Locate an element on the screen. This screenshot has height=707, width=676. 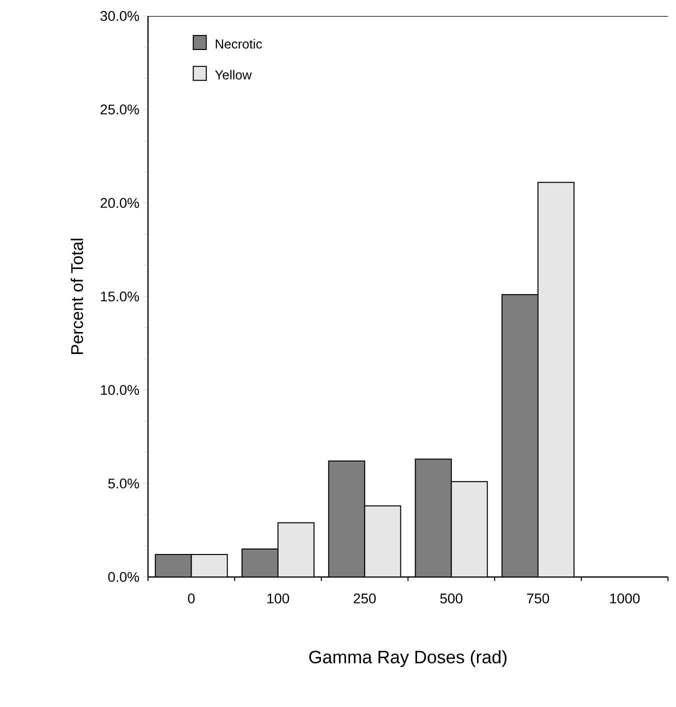
x-tick-label: 750 is located at coordinates (538, 599).